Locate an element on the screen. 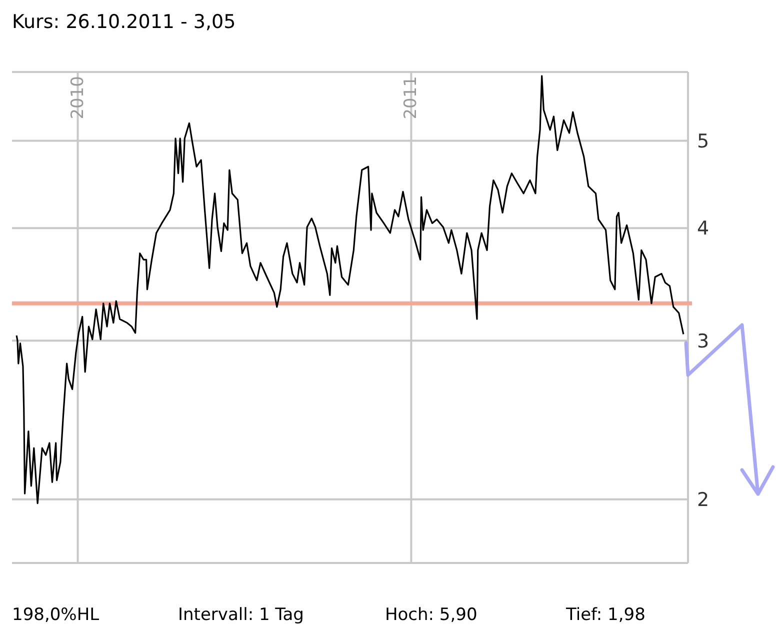  x-tick-label: 2011 is located at coordinates (411, 98).